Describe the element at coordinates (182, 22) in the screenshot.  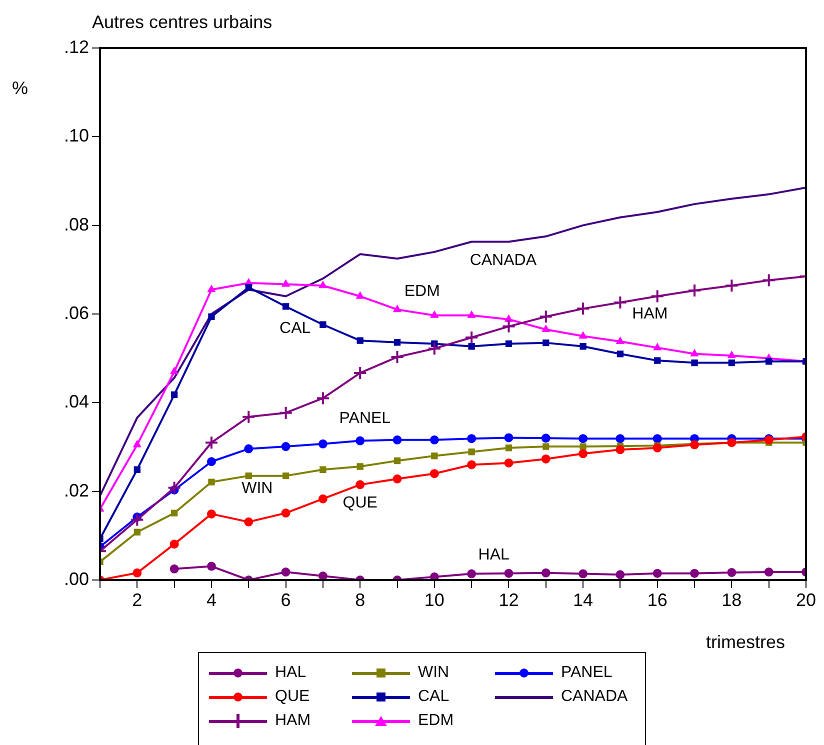
I see `chart-title: Autres centres urbains` at that location.